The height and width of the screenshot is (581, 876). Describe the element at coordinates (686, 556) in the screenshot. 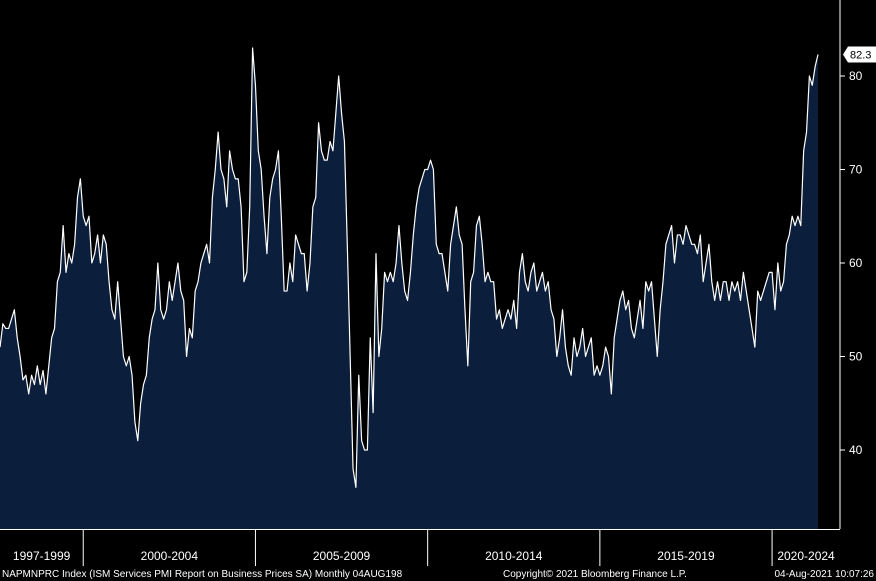

I see `period-label: 2015-2019` at that location.